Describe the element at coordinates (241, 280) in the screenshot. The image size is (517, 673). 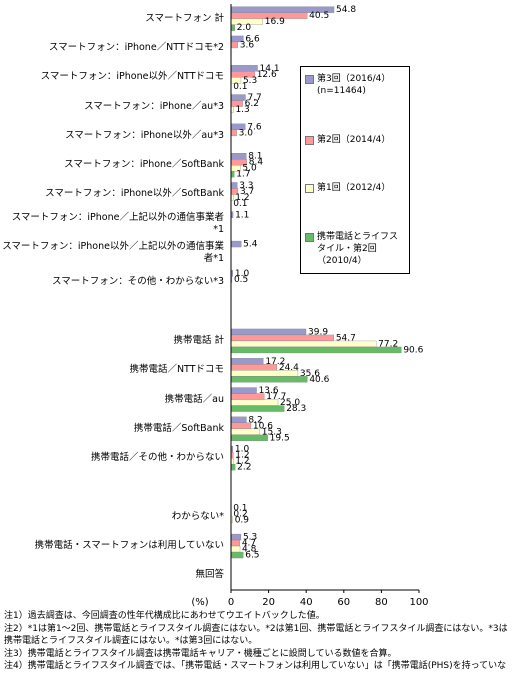
I see `value-label: 0.5` at that location.